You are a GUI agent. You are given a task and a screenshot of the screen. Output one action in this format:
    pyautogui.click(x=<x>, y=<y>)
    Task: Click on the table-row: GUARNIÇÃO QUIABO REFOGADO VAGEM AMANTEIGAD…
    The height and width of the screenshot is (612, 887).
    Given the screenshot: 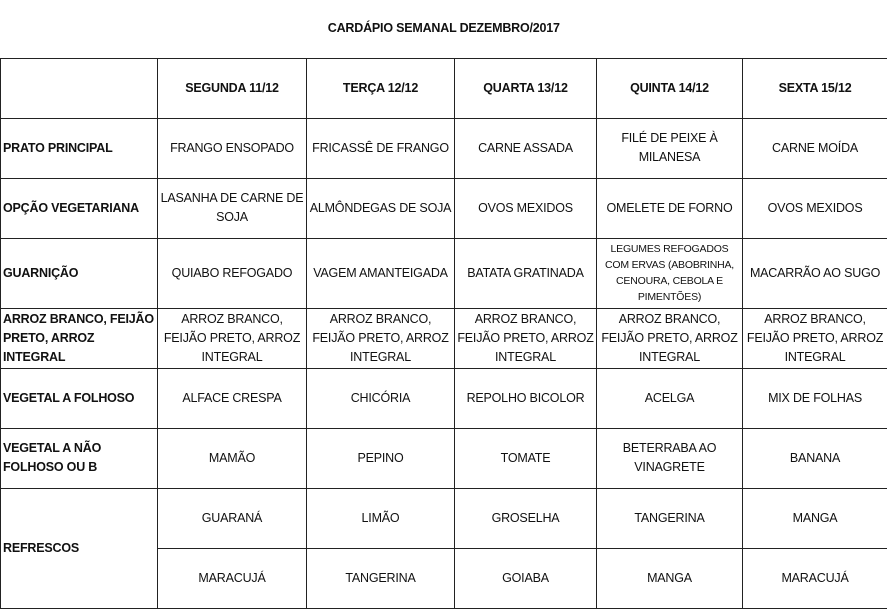 What is the action you would take?
    pyautogui.click(x=443, y=273)
    